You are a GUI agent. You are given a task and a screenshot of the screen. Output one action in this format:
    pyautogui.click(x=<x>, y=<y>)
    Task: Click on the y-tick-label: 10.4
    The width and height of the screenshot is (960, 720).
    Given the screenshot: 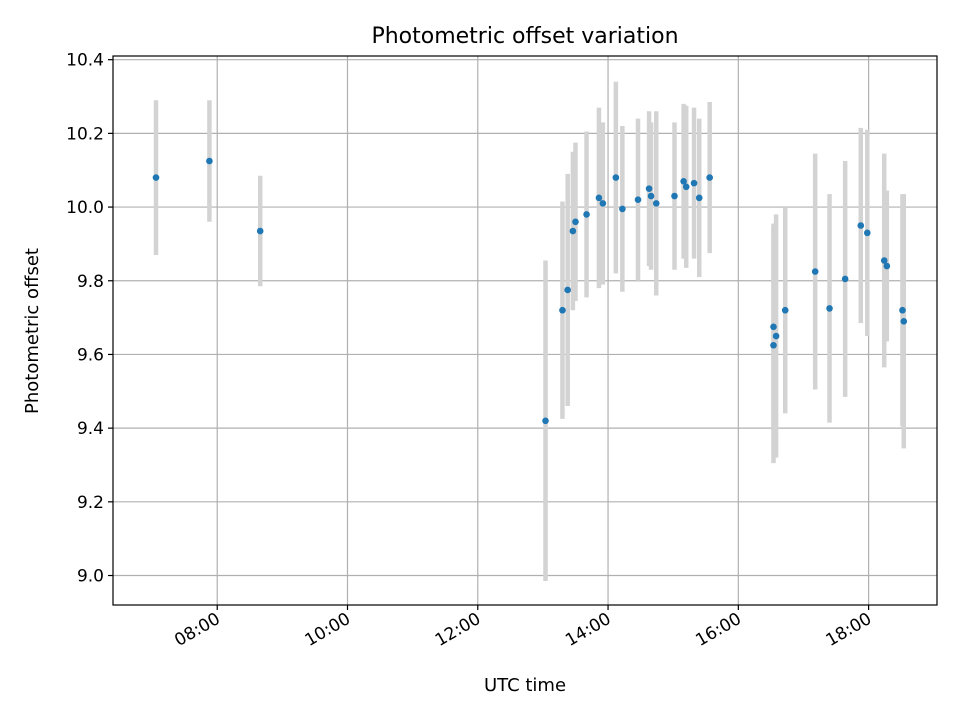 What is the action you would take?
    pyautogui.click(x=85, y=61)
    